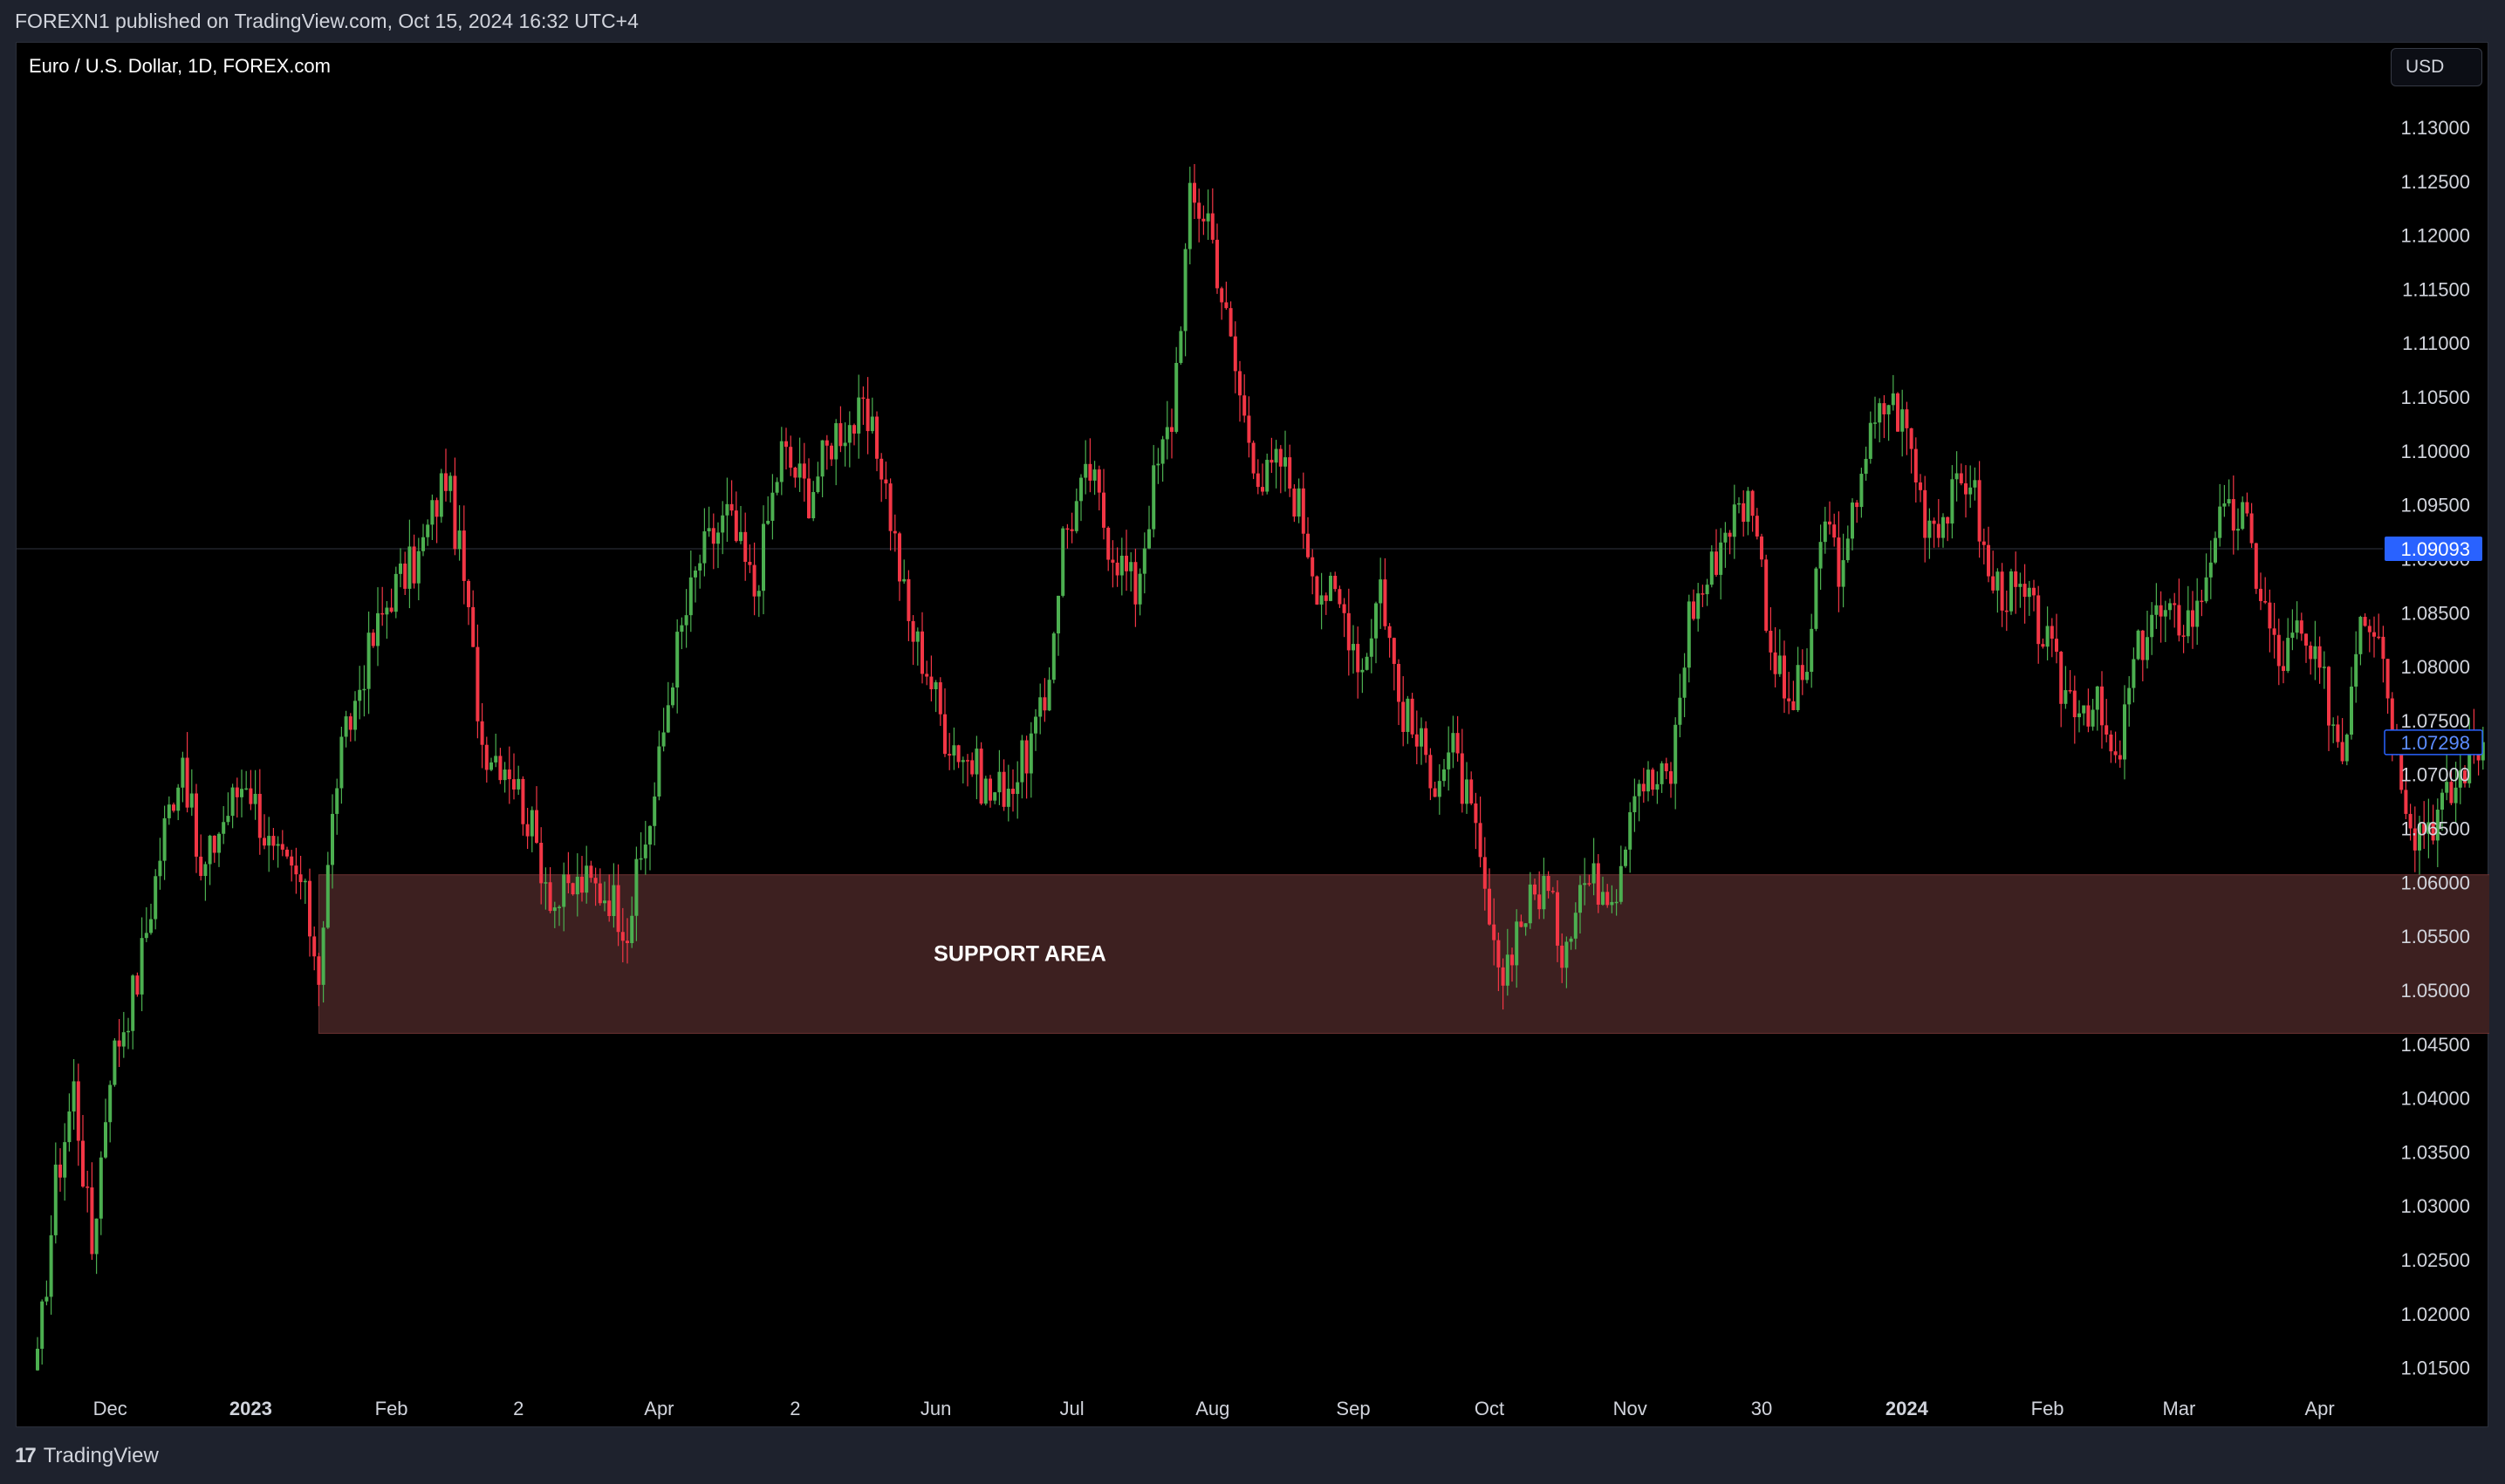 This screenshot has width=2505, height=1484. I want to click on x-tick-label: Oct, so click(1489, 1408).